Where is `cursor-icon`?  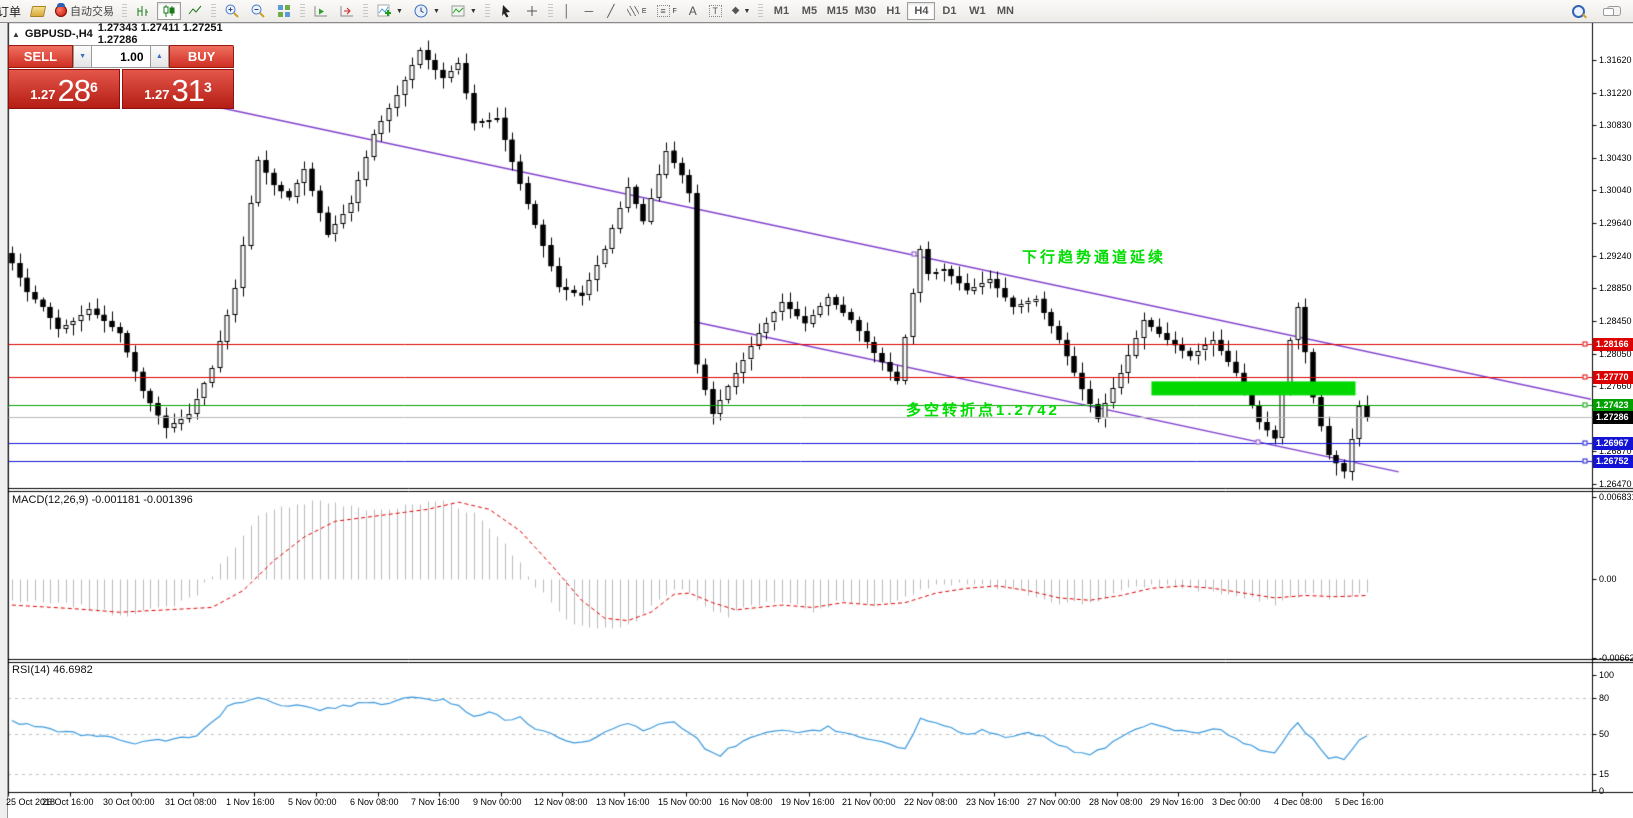 cursor-icon is located at coordinates (505, 11).